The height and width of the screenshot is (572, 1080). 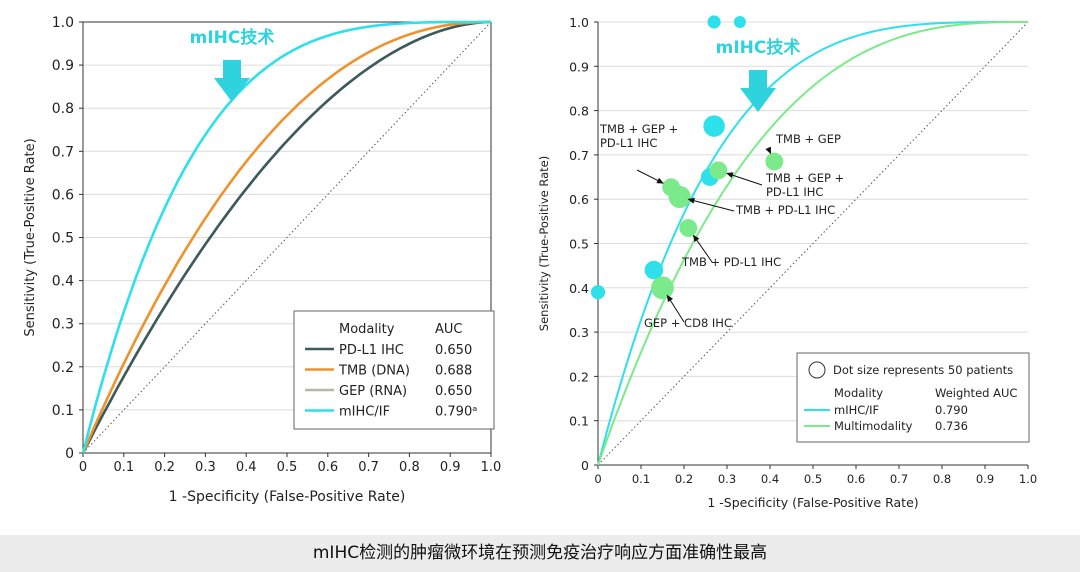 I want to click on x-tick-label: 0.9, so click(x=985, y=479).